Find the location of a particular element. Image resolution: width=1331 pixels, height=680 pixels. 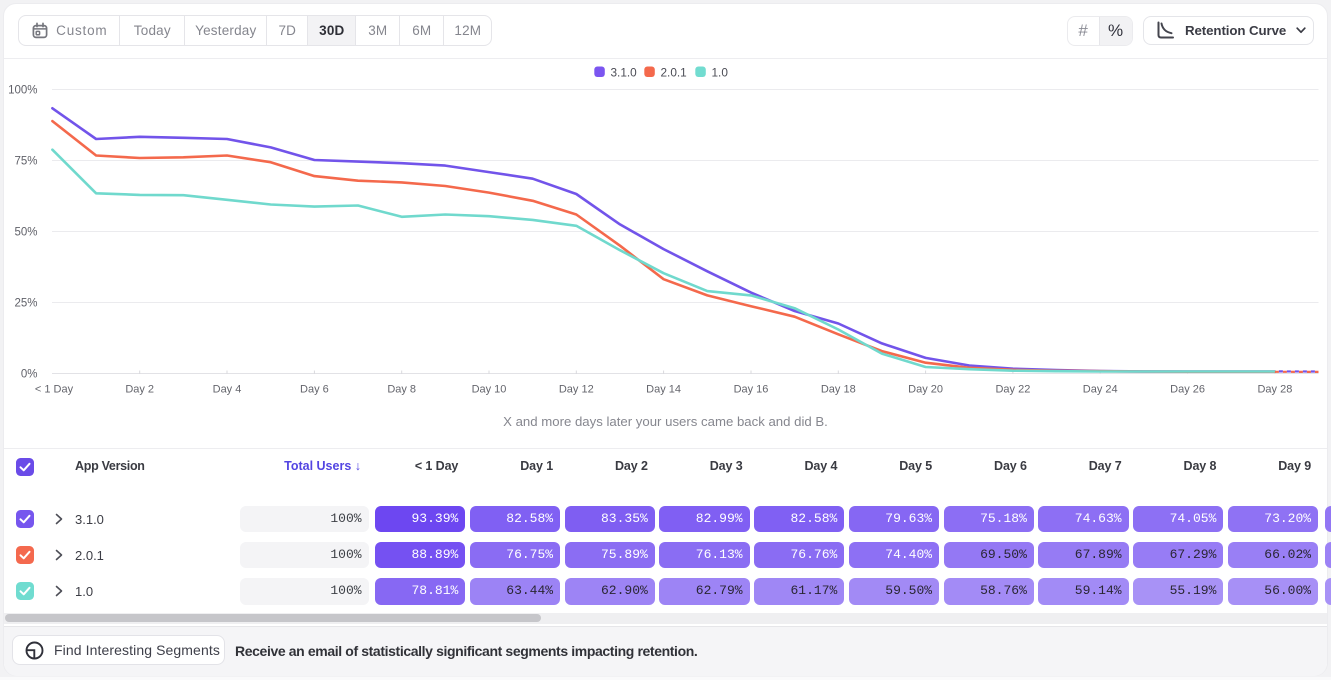

svg-text: Day 22 is located at coordinates (1012, 390).